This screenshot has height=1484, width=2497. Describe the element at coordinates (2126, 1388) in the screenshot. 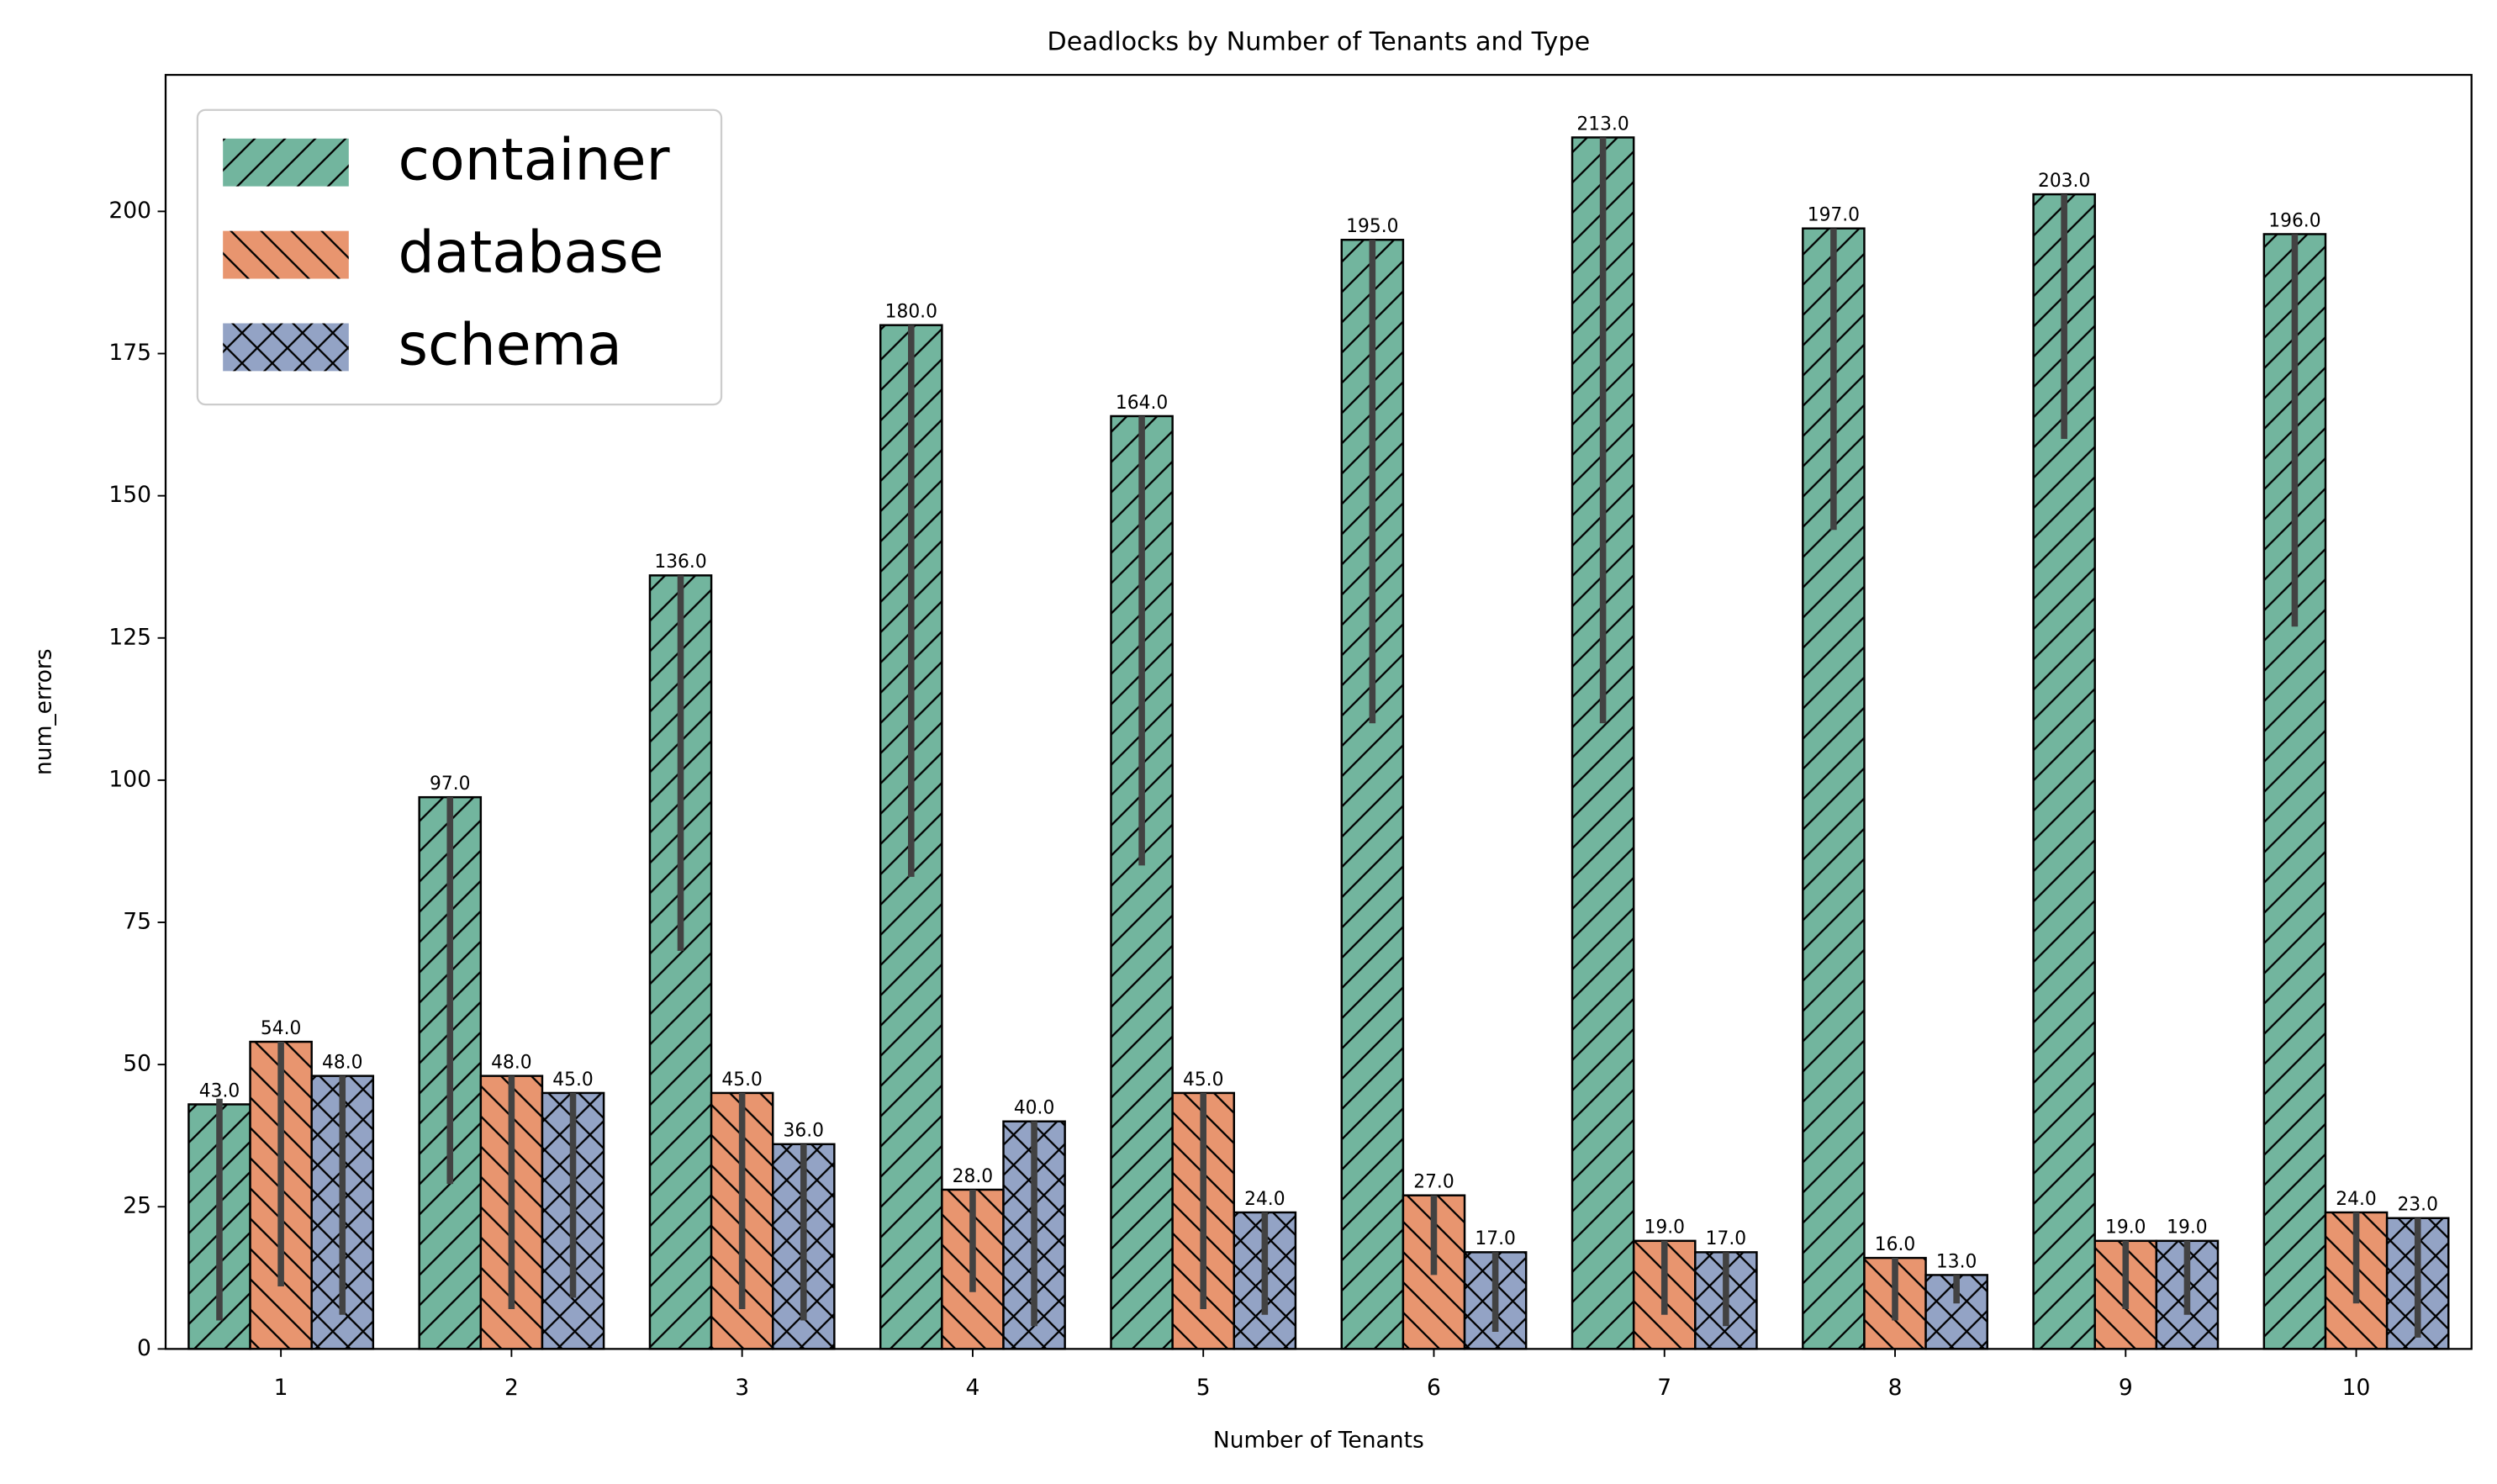

I see `x-tick-label: 9` at that location.